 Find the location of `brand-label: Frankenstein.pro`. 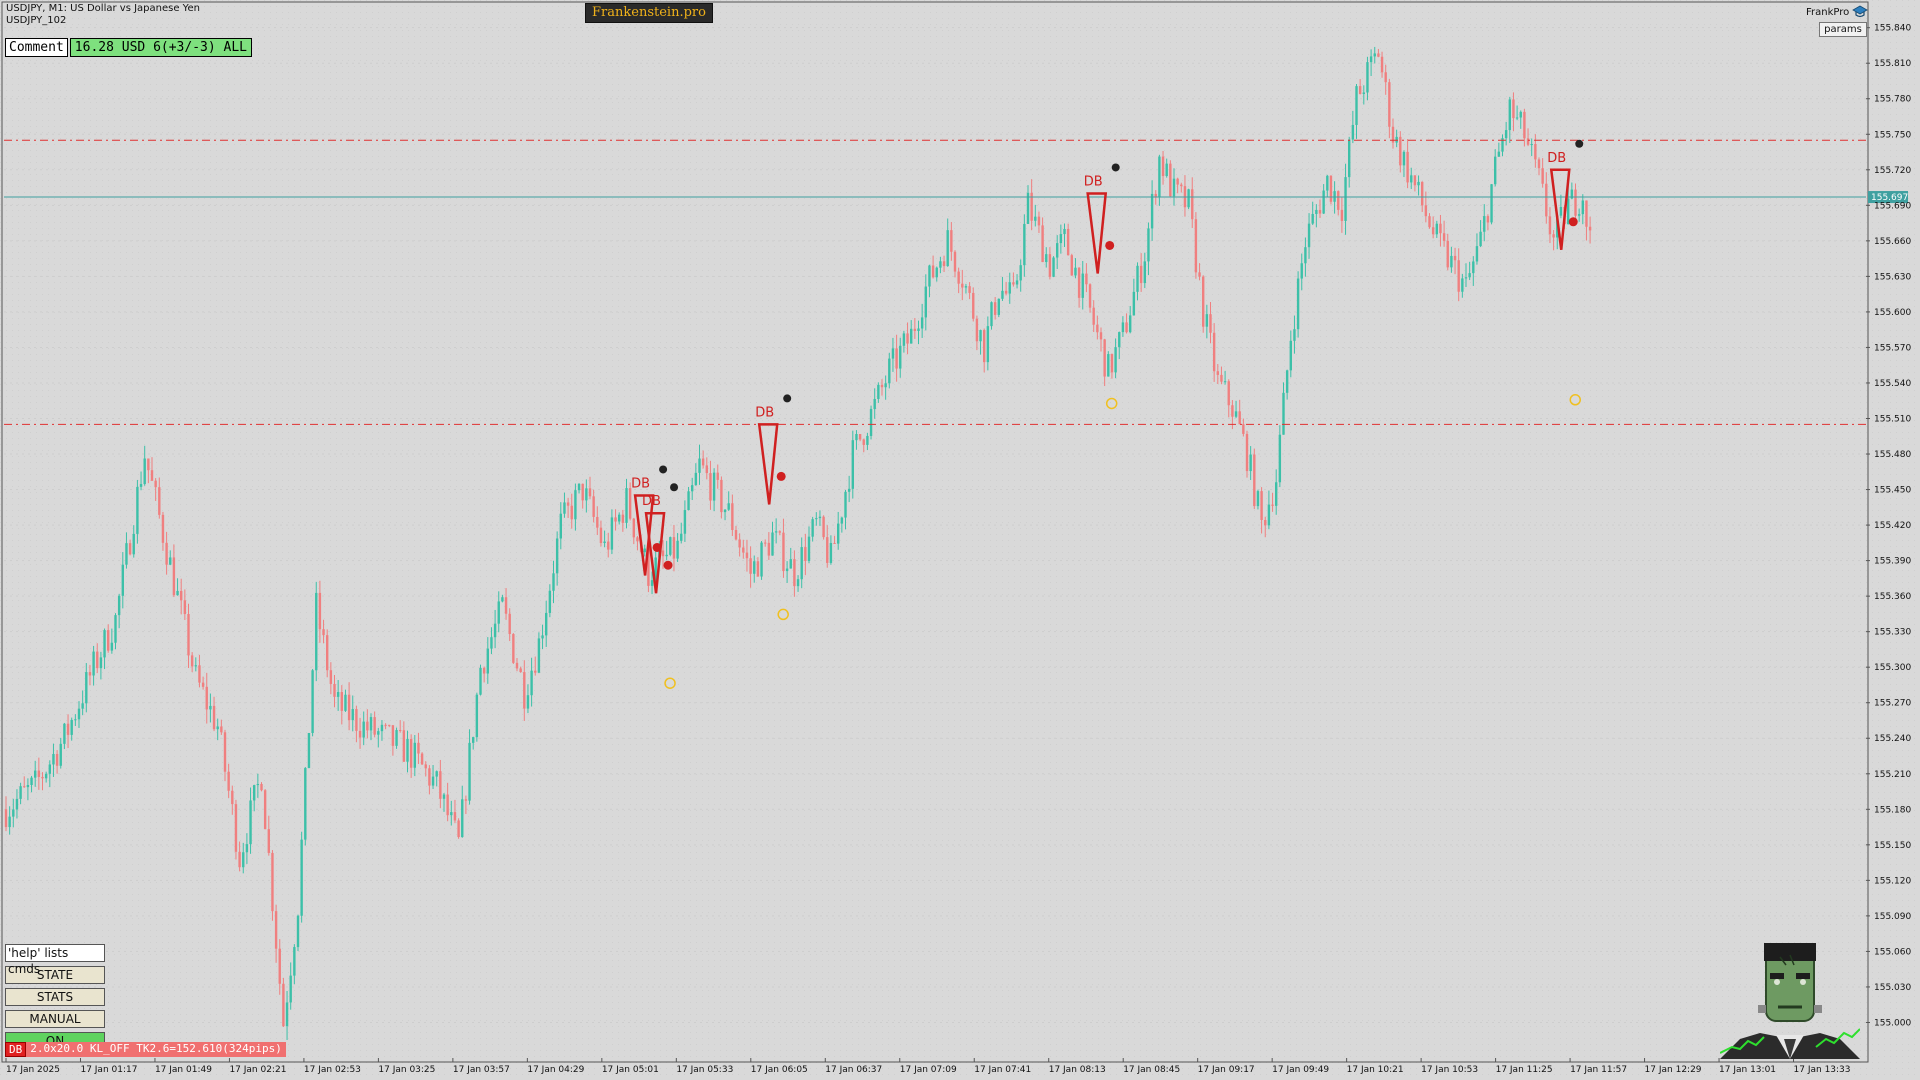

brand-label: Frankenstein.pro is located at coordinates (649, 13).